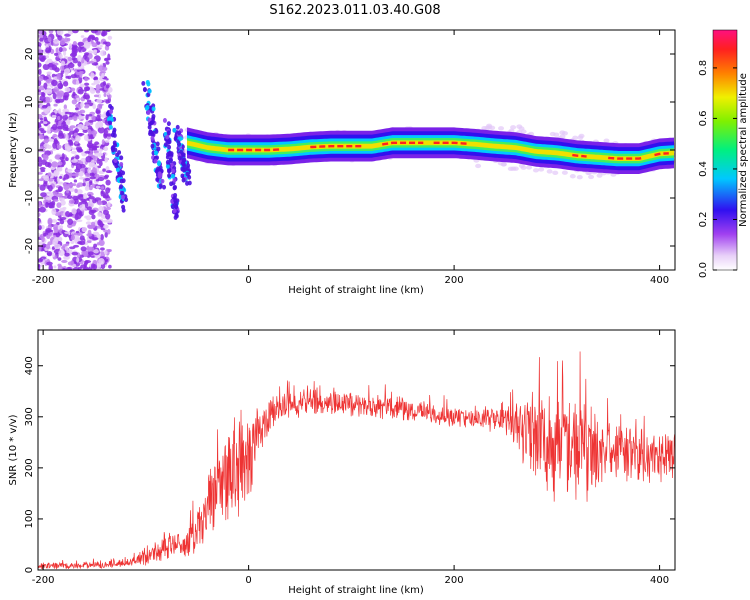 This screenshot has width=750, height=600. What do you see at coordinates (659, 580) in the screenshot?
I see `snr-xtick-label: 400` at bounding box center [659, 580].